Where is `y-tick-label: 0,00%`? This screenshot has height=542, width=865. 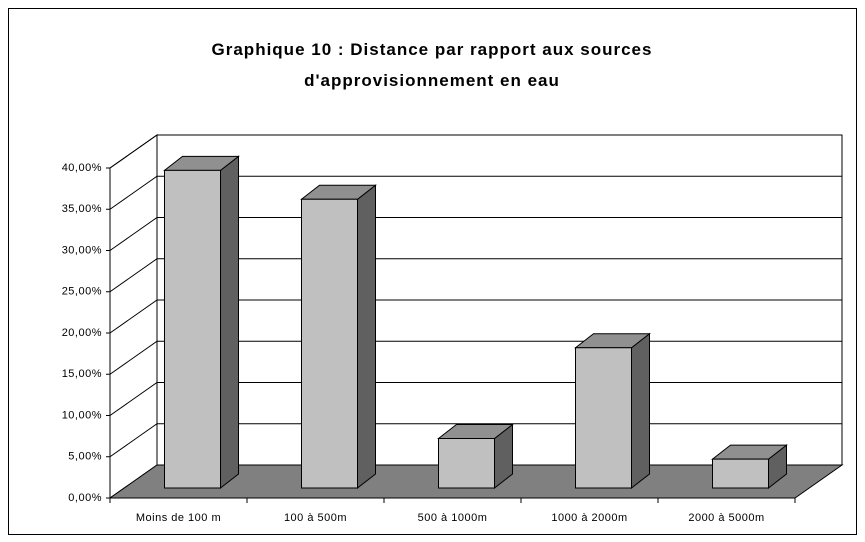
y-tick-label: 0,00% is located at coordinates (85, 498).